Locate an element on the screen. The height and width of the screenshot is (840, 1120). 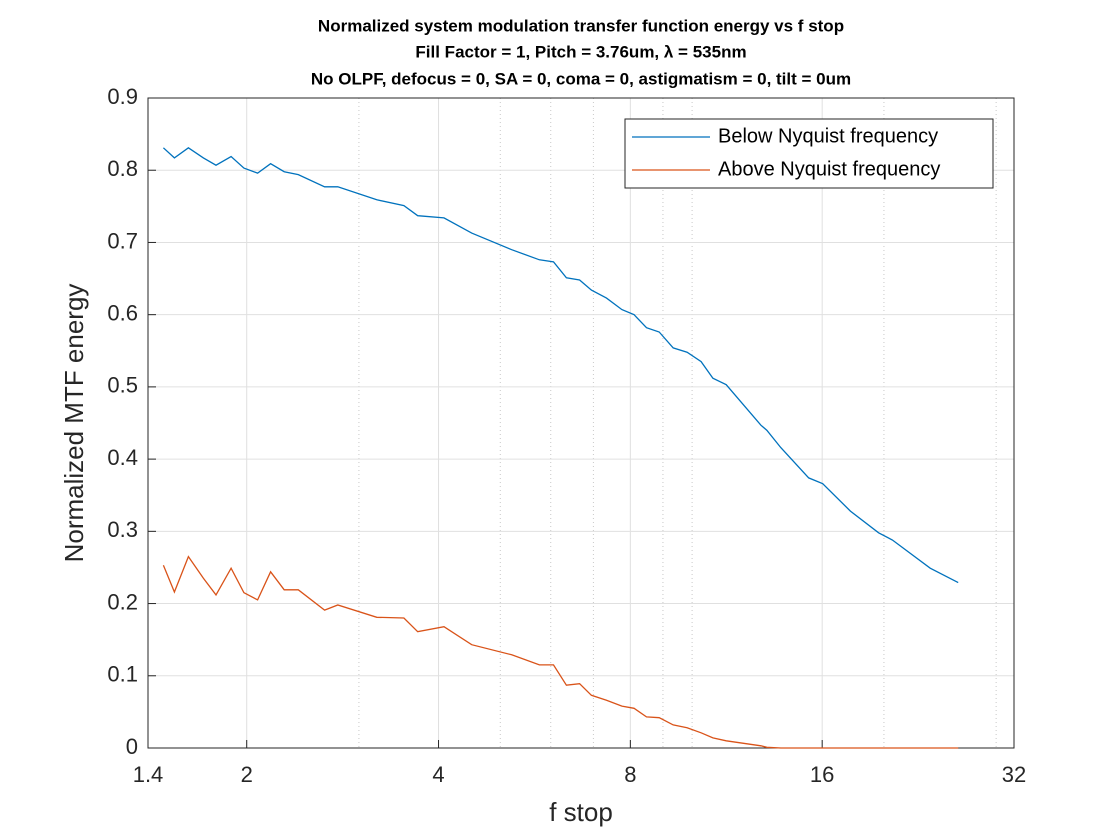
x-tick-label: 1.4 is located at coordinates (148, 774).